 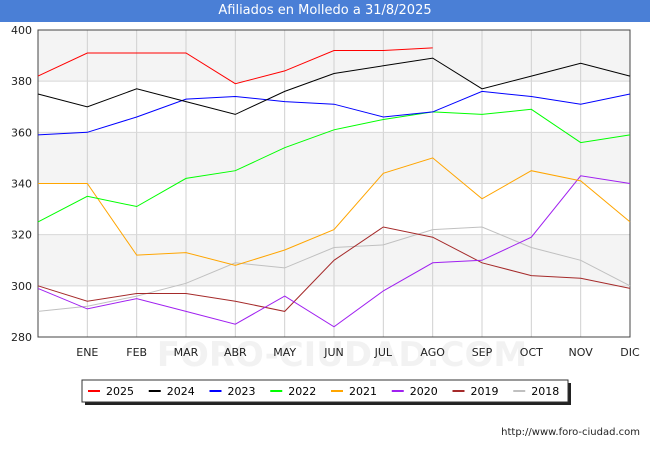 I want to click on legend-label-2024: 2024, so click(x=181, y=391).